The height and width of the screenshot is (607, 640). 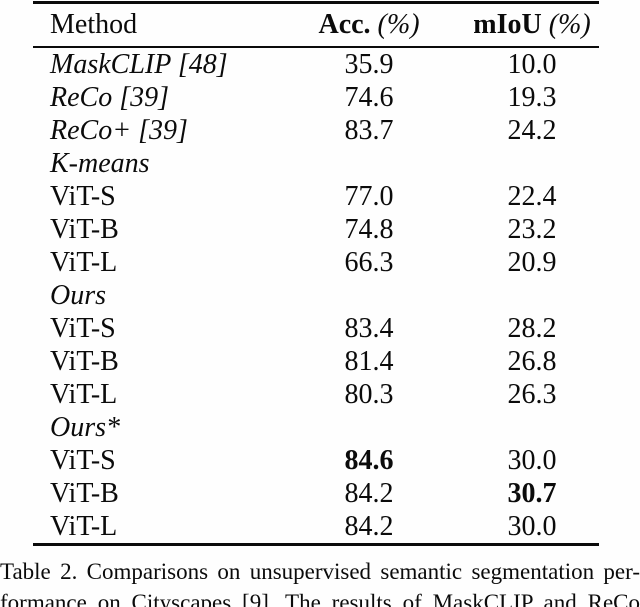 I want to click on table-header-row: Method Acc. (%) mIoU (%), so click(x=316, y=25).